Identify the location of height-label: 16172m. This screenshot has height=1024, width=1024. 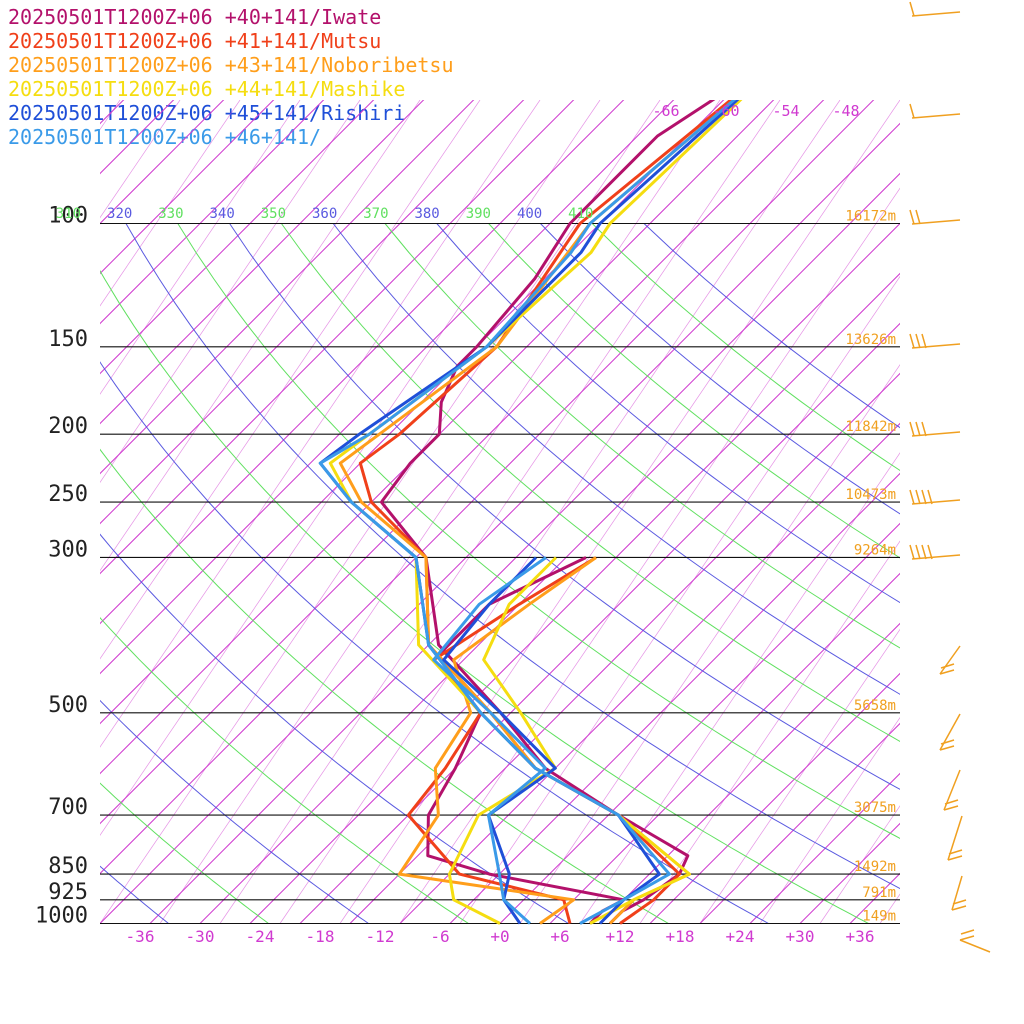
(870, 217).